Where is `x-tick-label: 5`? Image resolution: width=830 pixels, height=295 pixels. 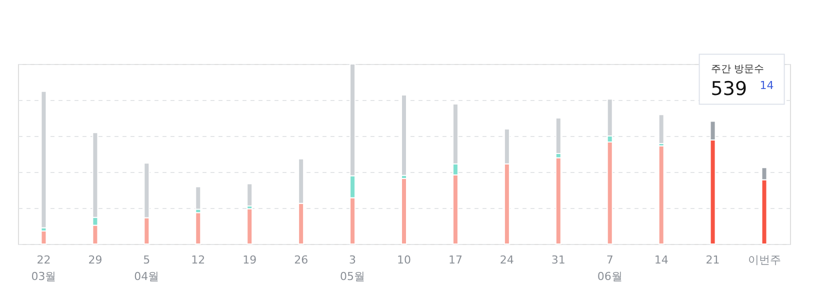 x-tick-label: 5 is located at coordinates (146, 260).